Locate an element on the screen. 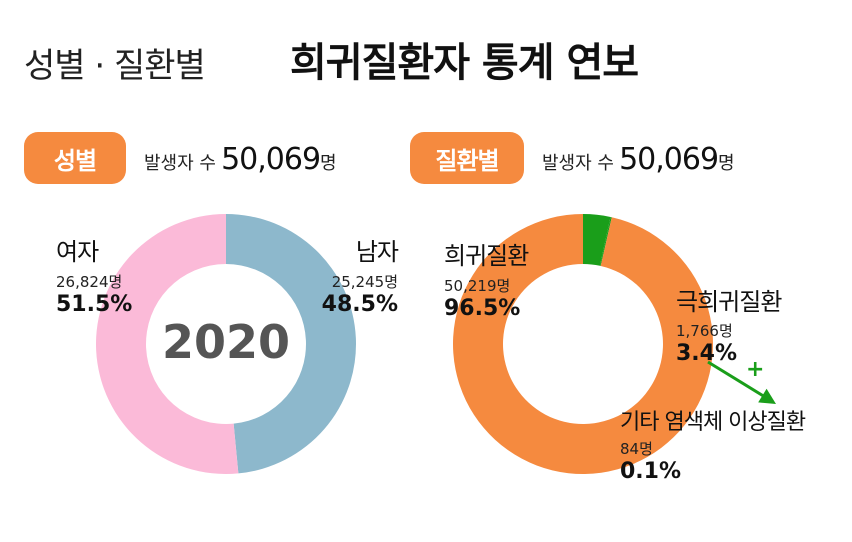 This screenshot has width=852, height=542. disease-count-unit: 명 is located at coordinates (726, 163).